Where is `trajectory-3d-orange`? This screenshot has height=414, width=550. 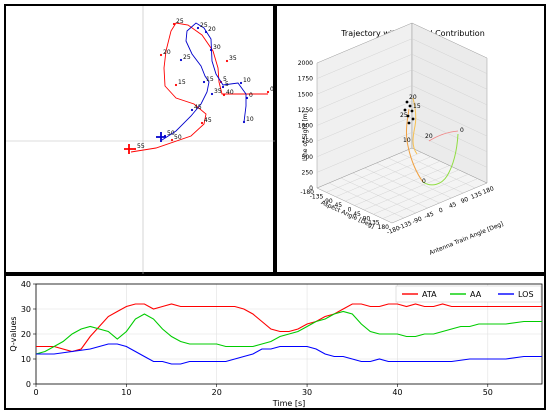
trajectory-3d-orange is located at coordinates (414, 145).